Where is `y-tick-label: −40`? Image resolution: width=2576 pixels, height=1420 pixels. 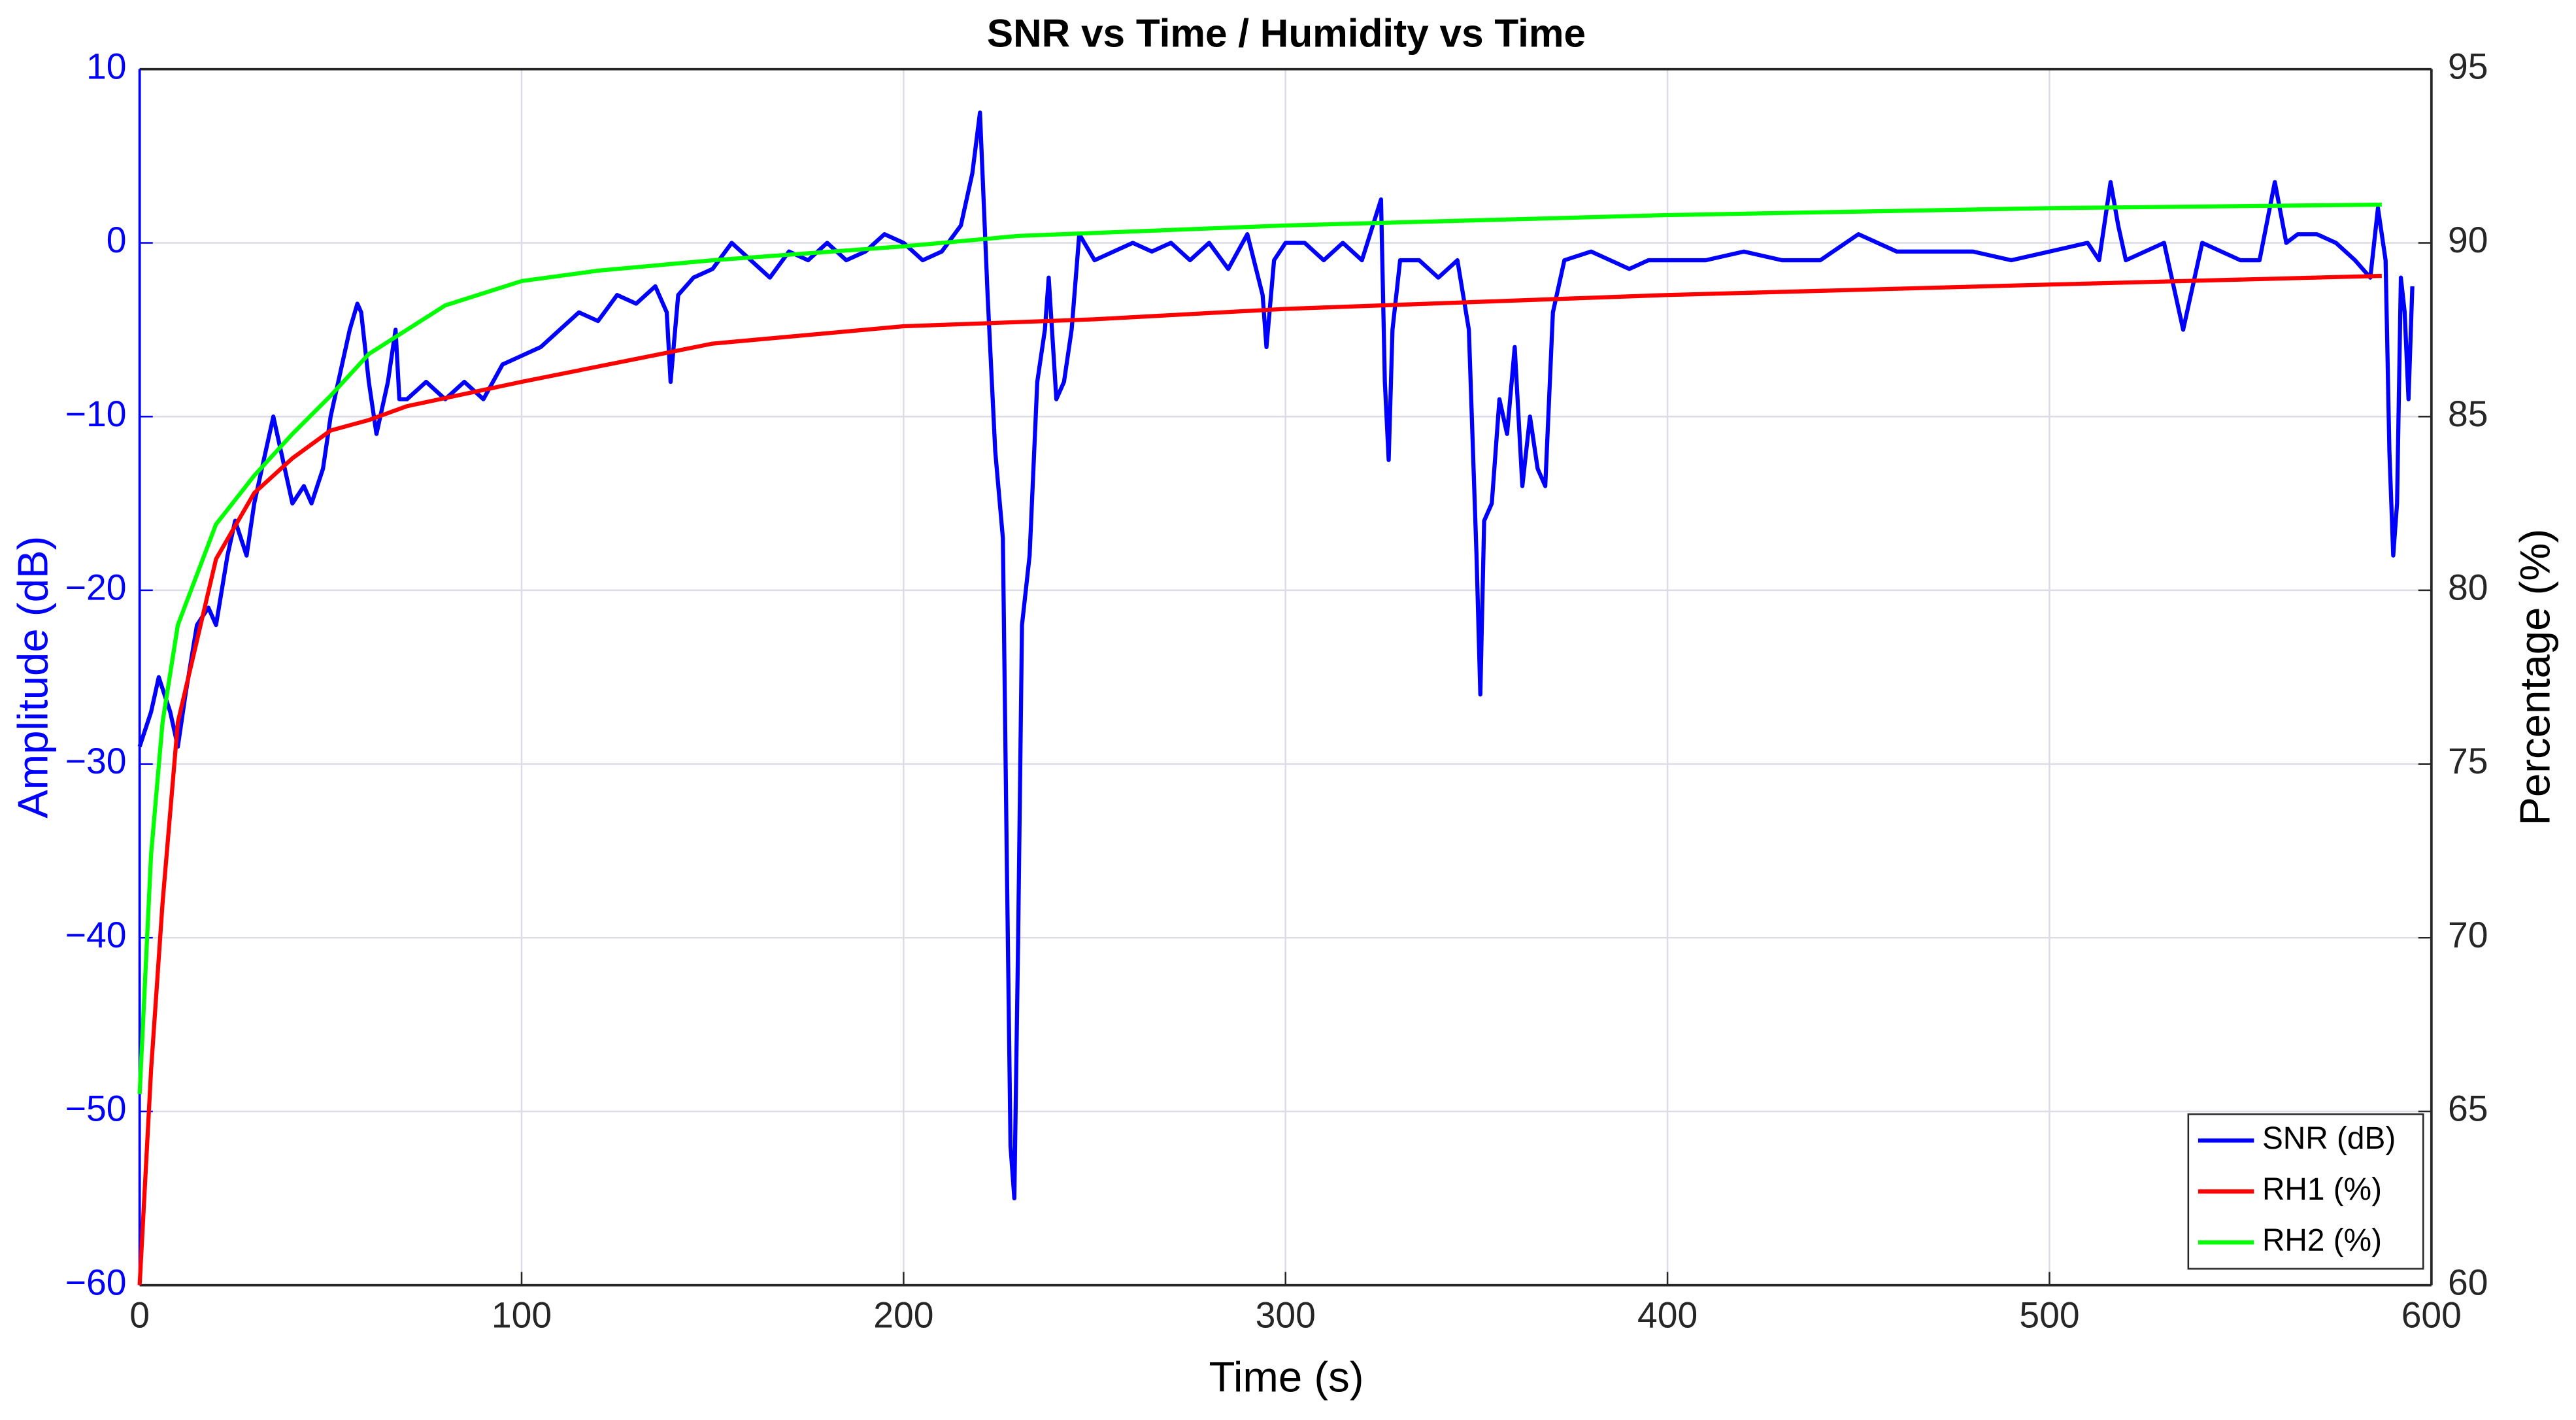
y-tick-label: −40 is located at coordinates (96, 935).